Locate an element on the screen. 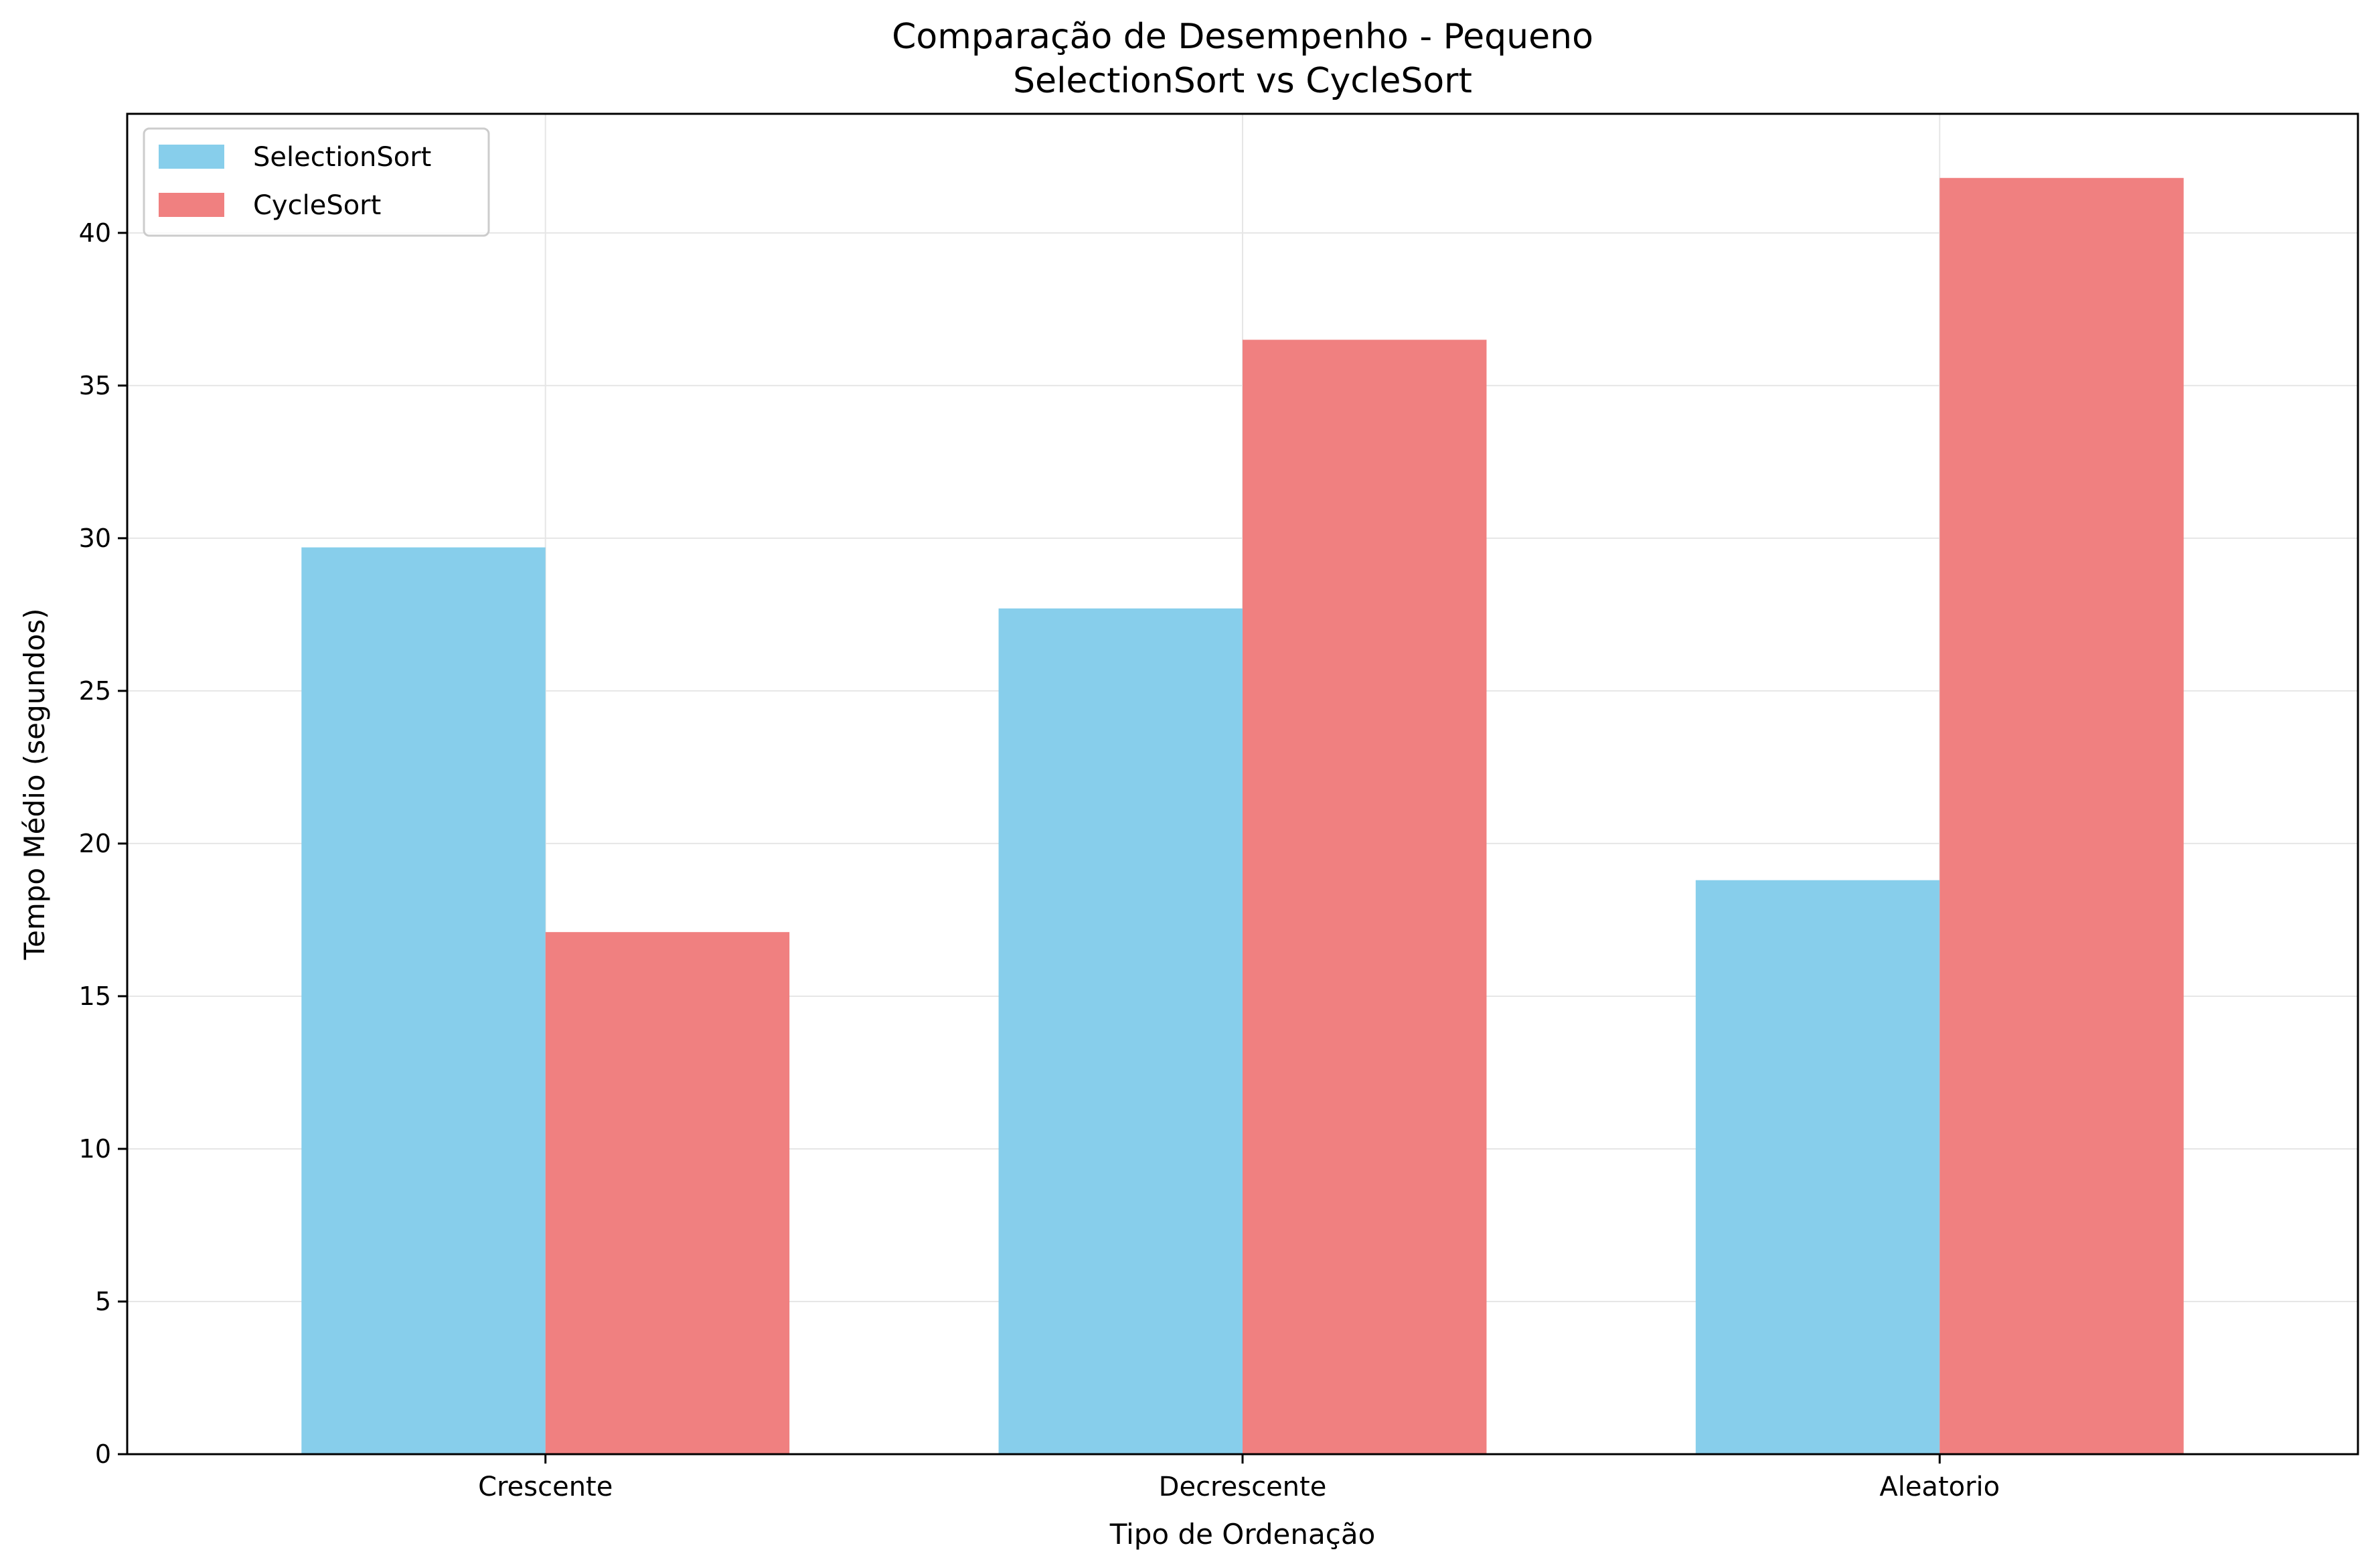  y-tick-label: 20 is located at coordinates (95, 843).